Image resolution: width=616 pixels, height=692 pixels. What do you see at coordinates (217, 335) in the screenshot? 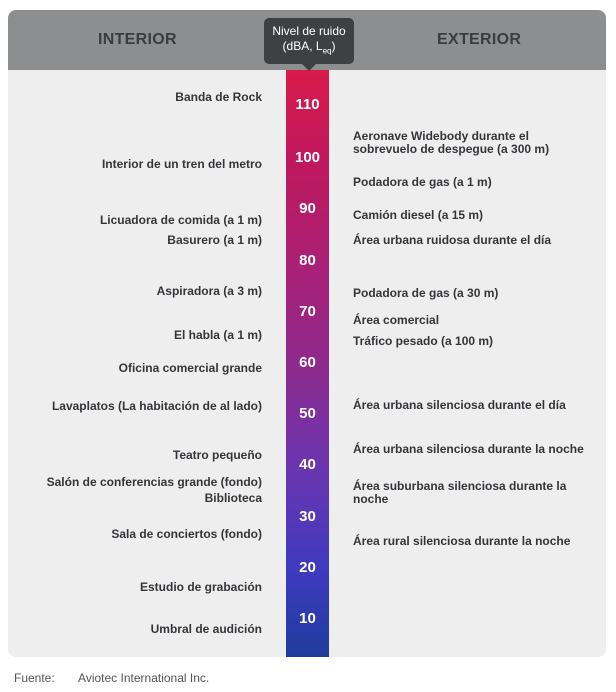
I see `interior-label-speech: El habla (a 1 m)` at bounding box center [217, 335].